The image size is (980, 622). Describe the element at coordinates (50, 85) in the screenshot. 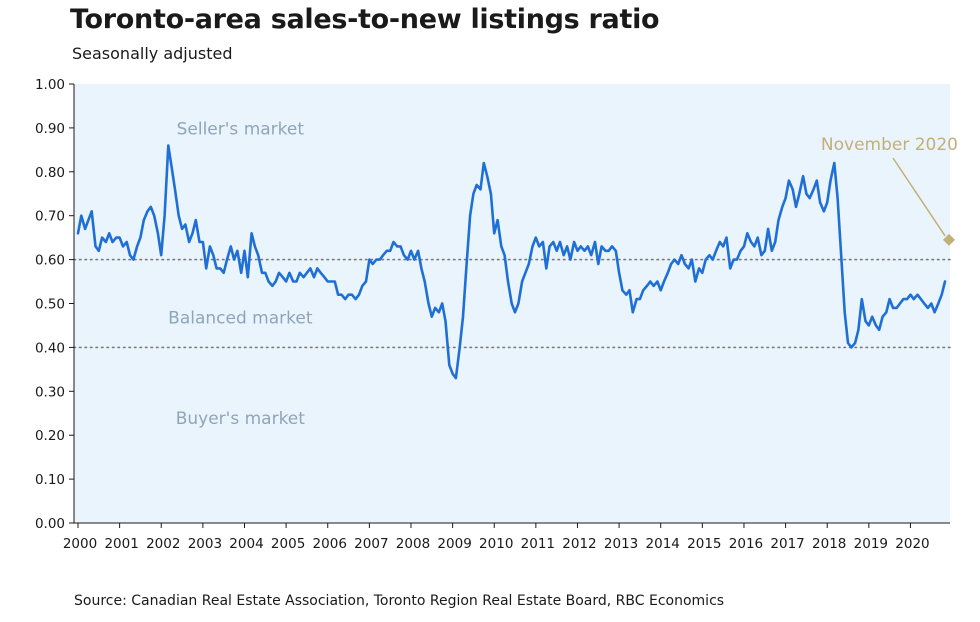

I see `y-tick-label: 1.00` at that location.